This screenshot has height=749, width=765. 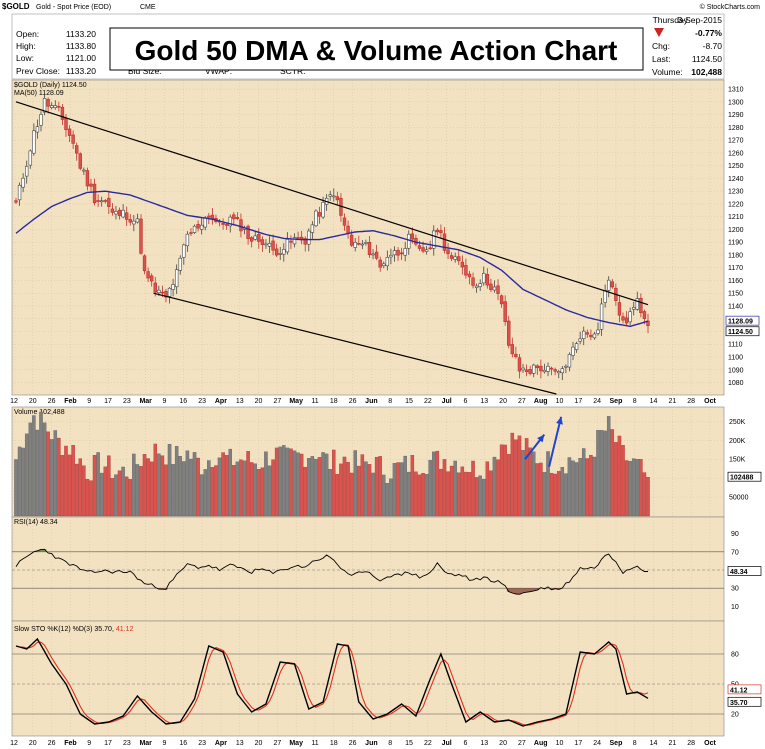 I want to click on symbol: $GOLD, so click(x=16, y=6).